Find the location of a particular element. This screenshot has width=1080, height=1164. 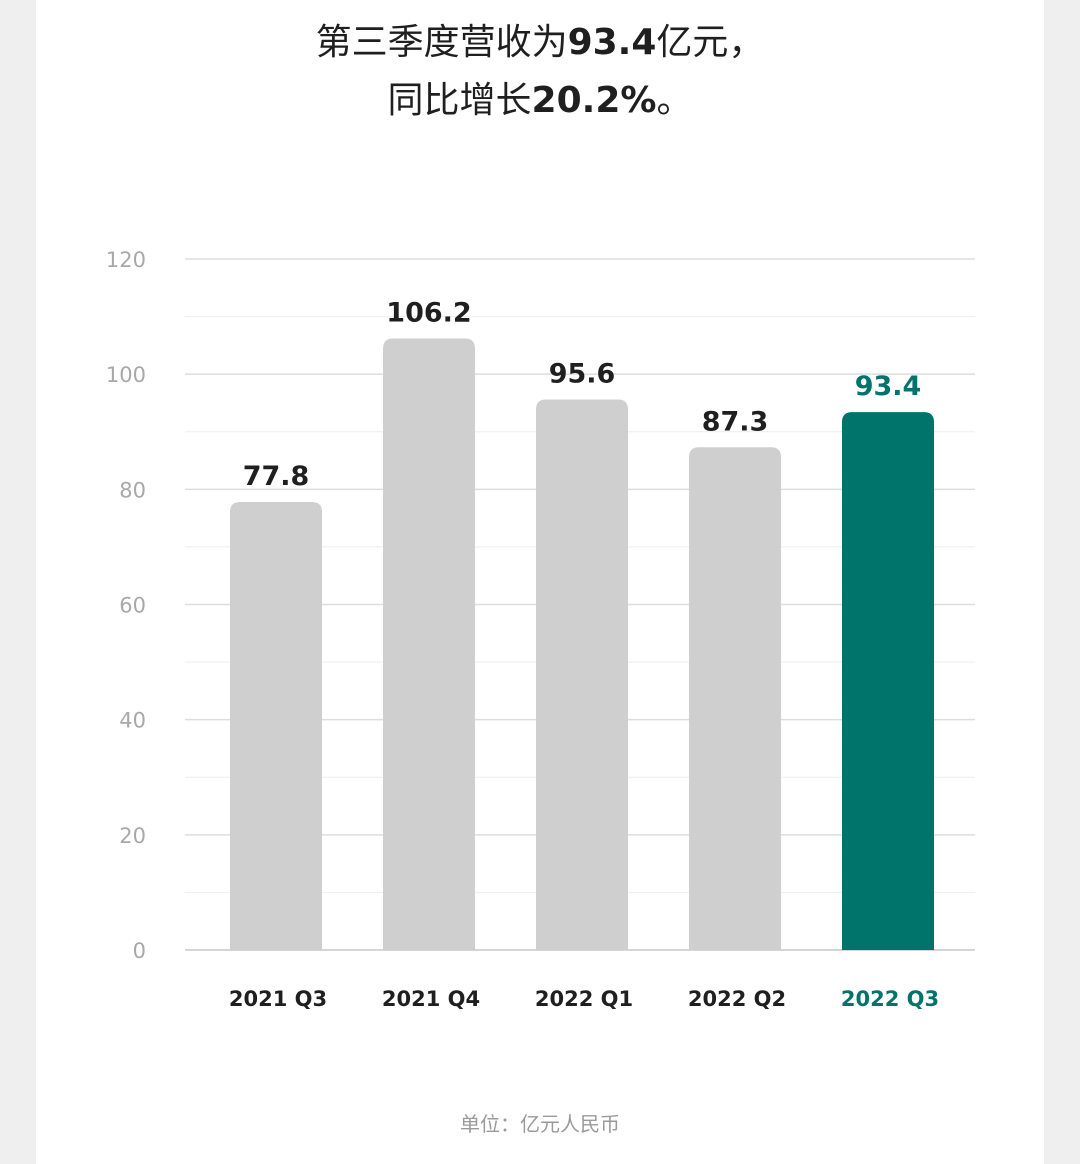

headline-line-1: 第三季度营收为93.4亿元， is located at coordinates (540, 43).